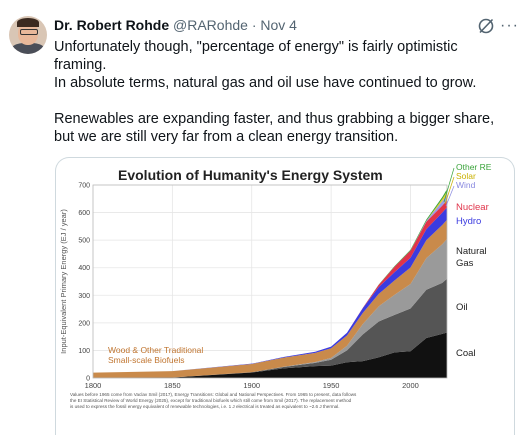 The height and width of the screenshot is (435, 529). I want to click on avatar-glasses, so click(29, 32).